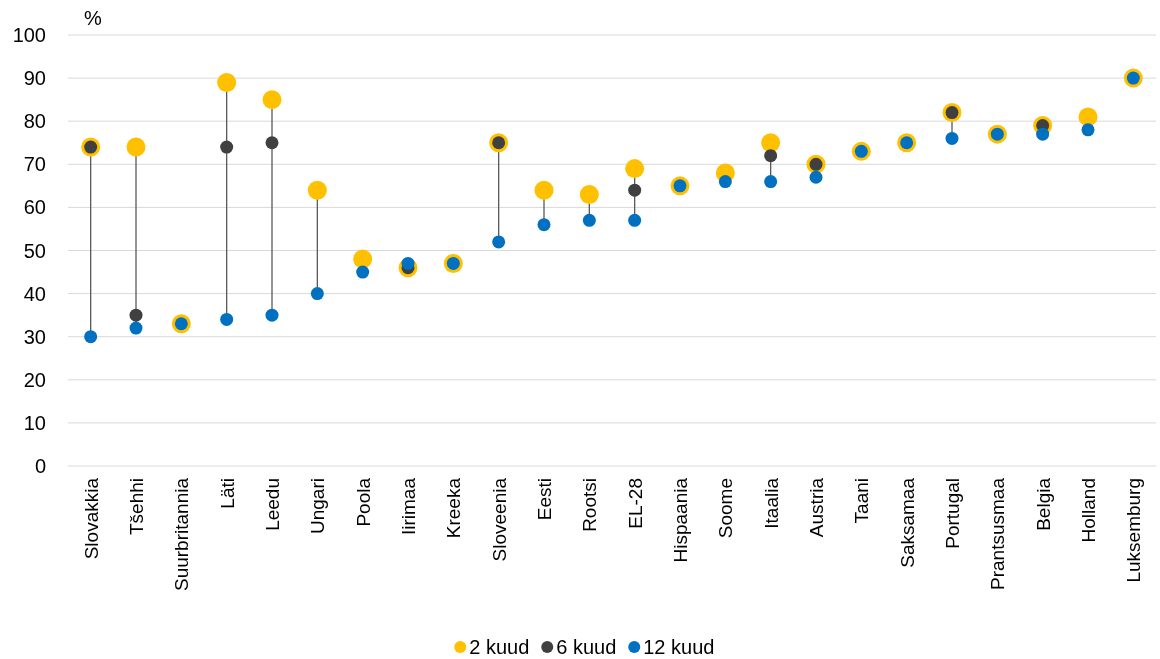 This screenshot has width=1160, height=659. What do you see at coordinates (408, 506) in the screenshot?
I see `x-tick-label: Iirimaa` at bounding box center [408, 506].